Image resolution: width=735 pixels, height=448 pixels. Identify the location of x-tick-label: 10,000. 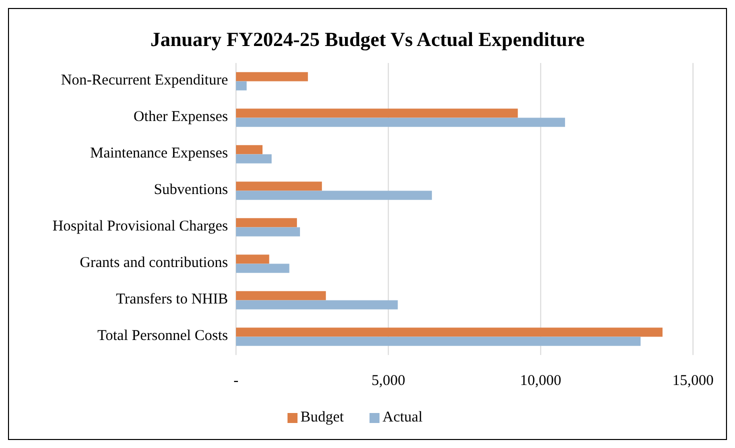
(541, 381).